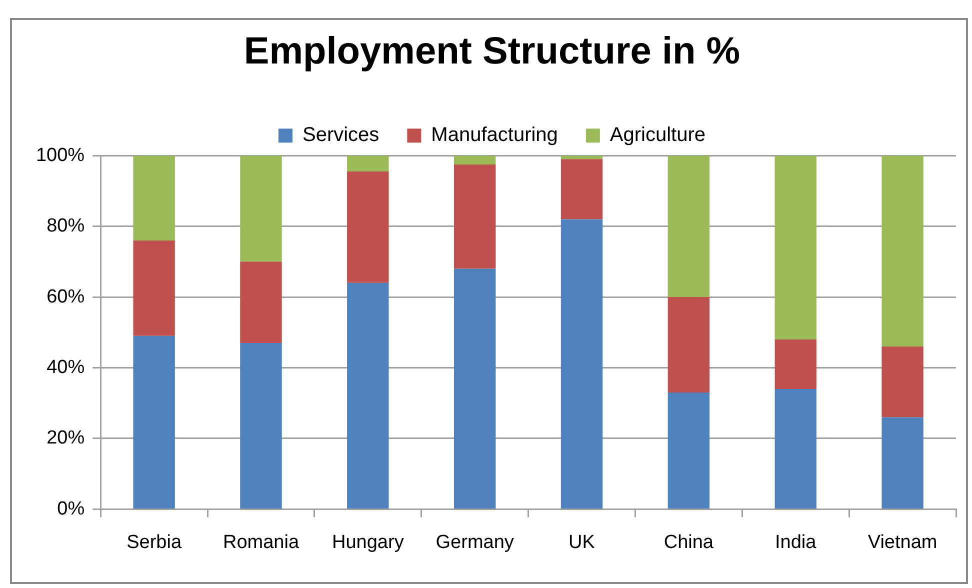 This screenshot has height=588, width=972. I want to click on x-tick-label: UK, so click(582, 542).